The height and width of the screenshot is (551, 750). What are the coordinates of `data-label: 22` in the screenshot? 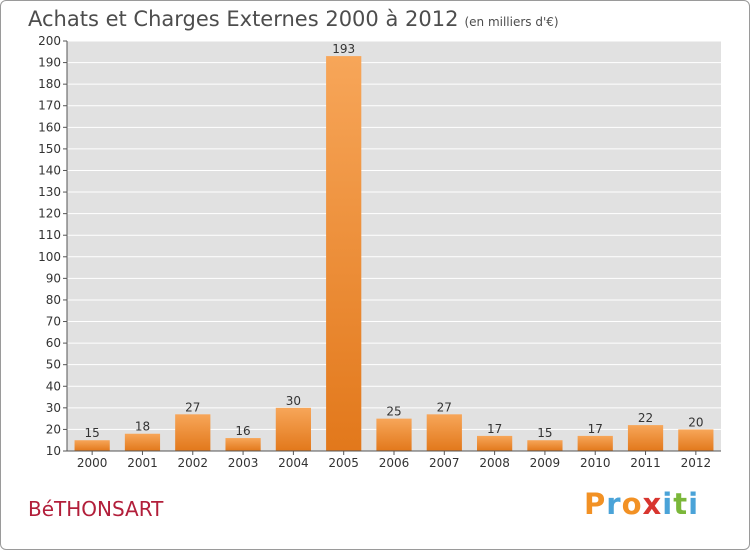 It's located at (645, 418).